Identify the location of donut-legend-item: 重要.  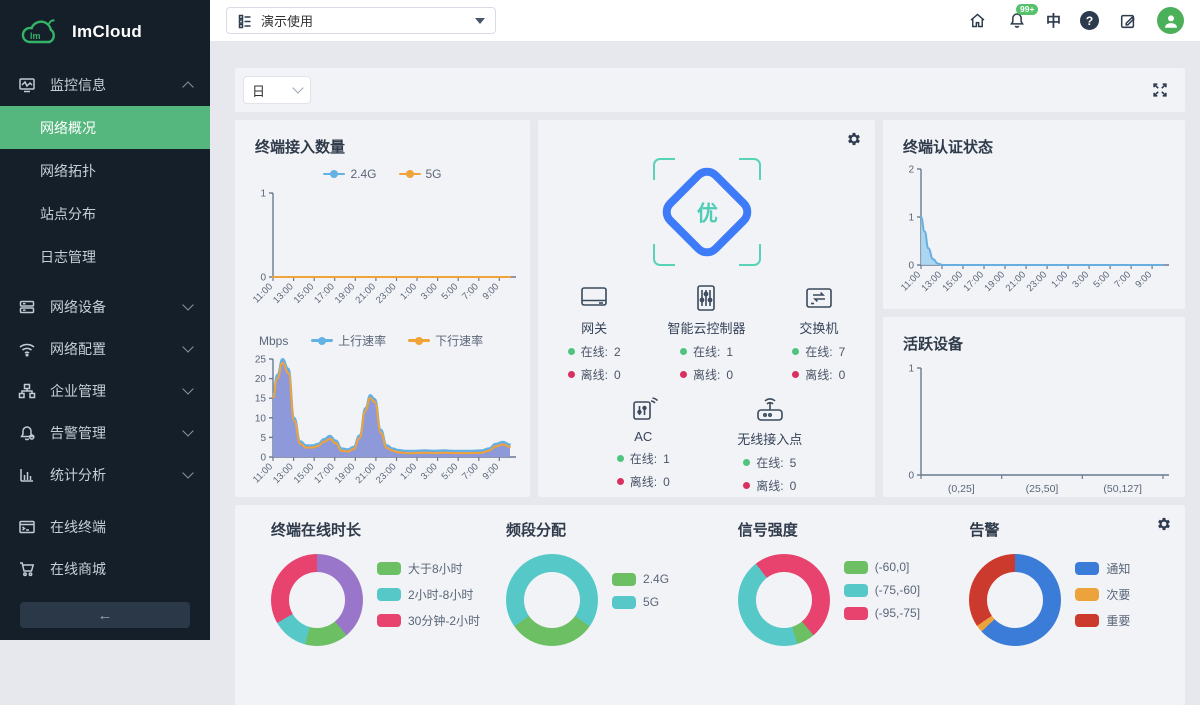
(1102, 620).